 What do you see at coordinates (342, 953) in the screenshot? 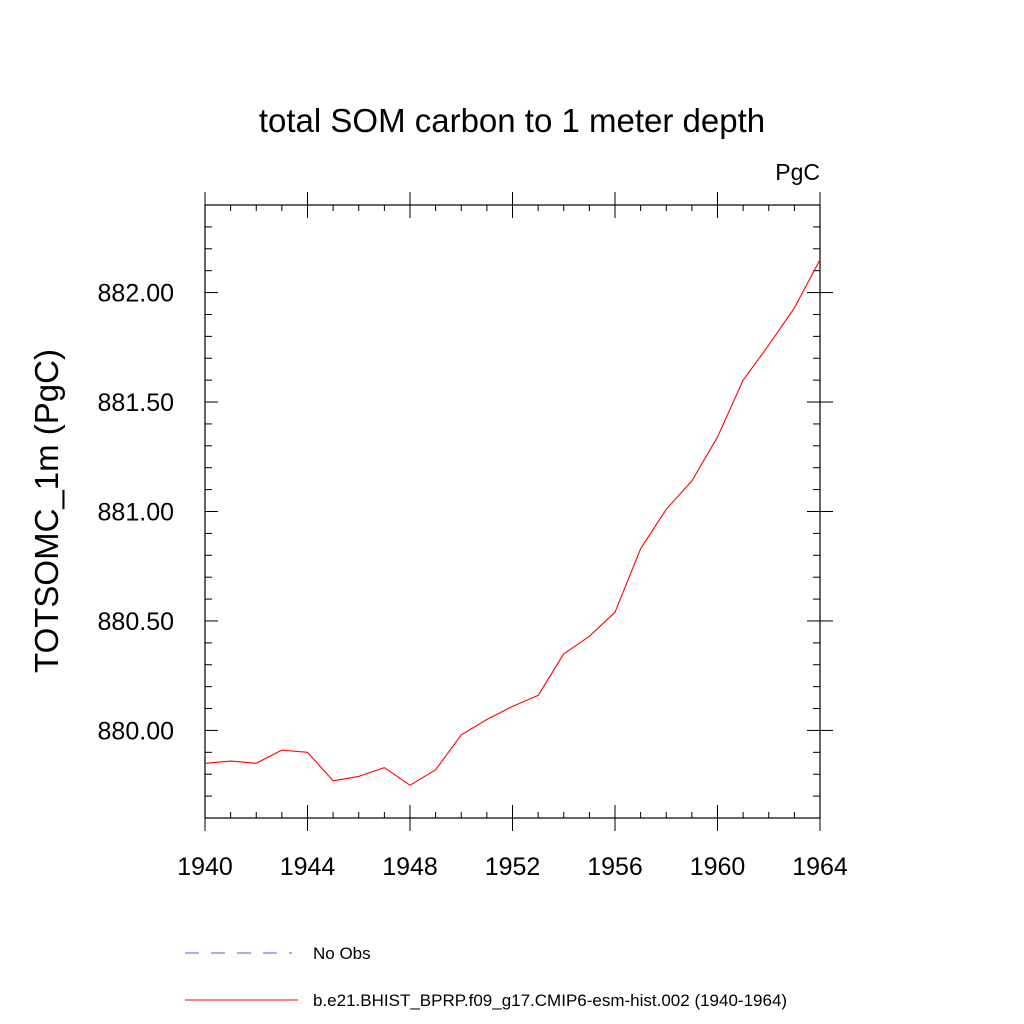
I see `legend-label-no-obs: No Obs` at bounding box center [342, 953].